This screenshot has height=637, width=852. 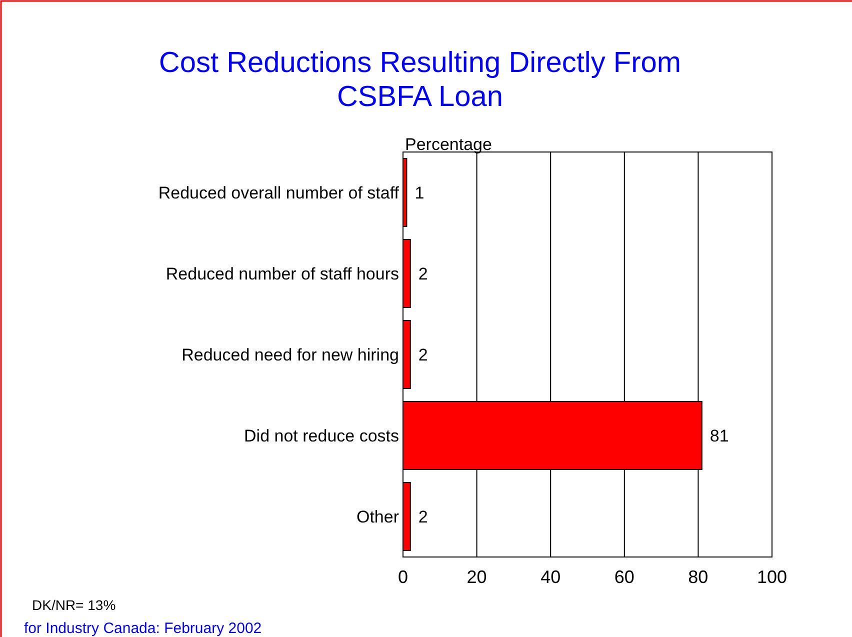 I want to click on x-tick-label: 0, so click(x=403, y=577).